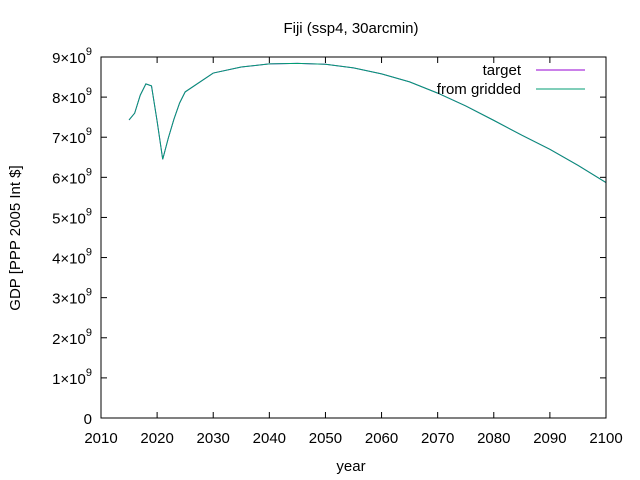  What do you see at coordinates (437, 438) in the screenshot?
I see `x-tick-label: 2070` at bounding box center [437, 438].